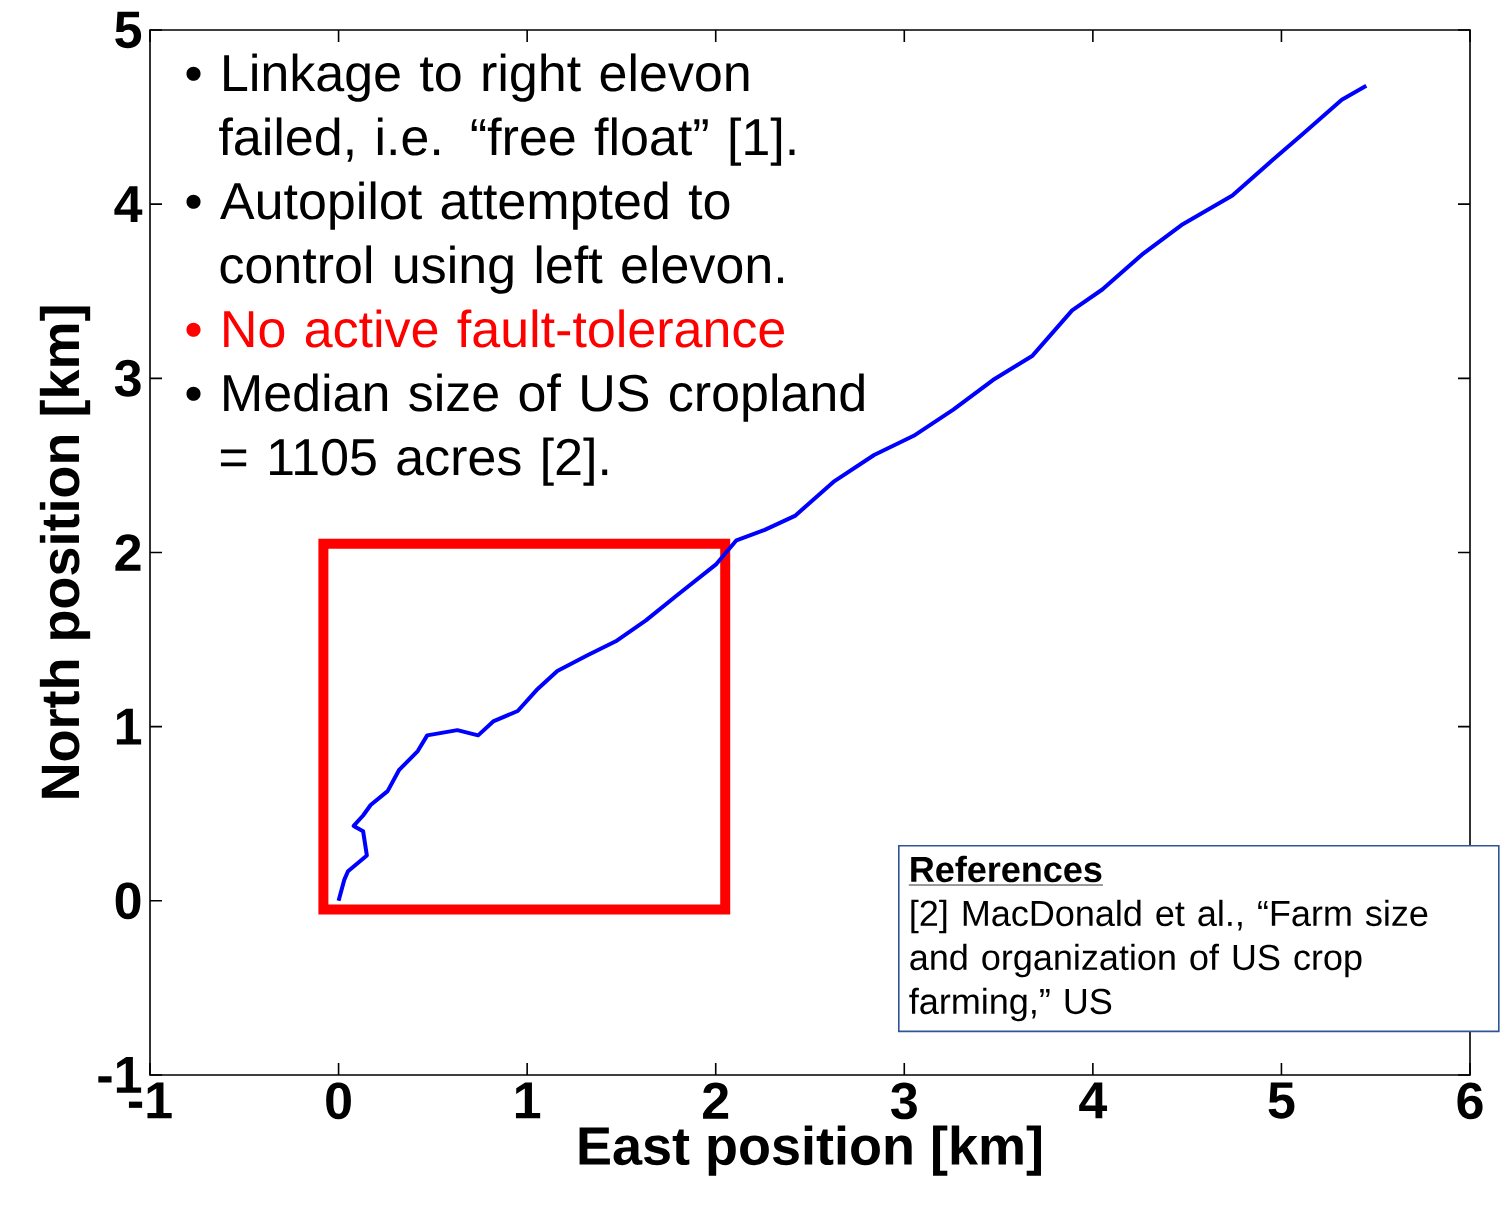  I want to click on x-tick-label: 6, so click(1470, 1101).